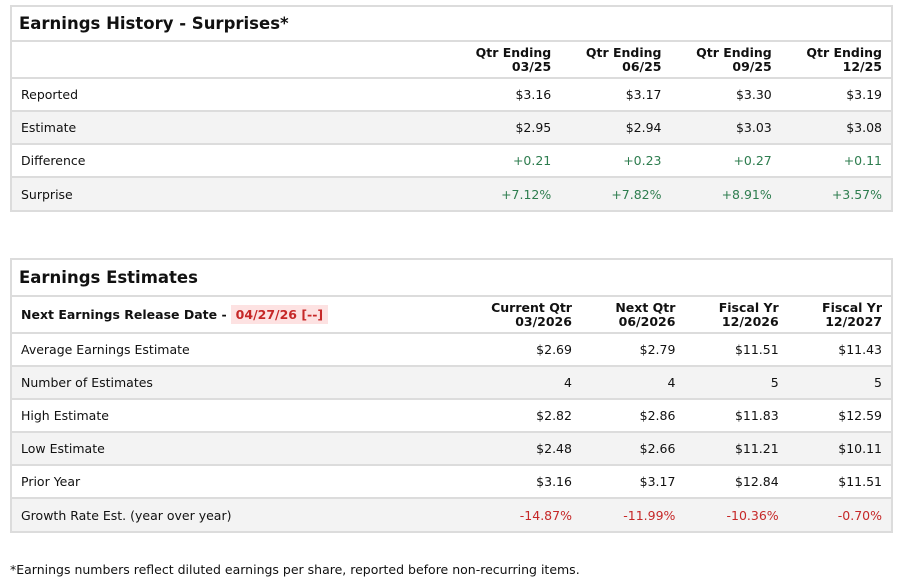 The height and width of the screenshot is (586, 903). What do you see at coordinates (231, 127) in the screenshot?
I see `row-label: Estimate` at bounding box center [231, 127].